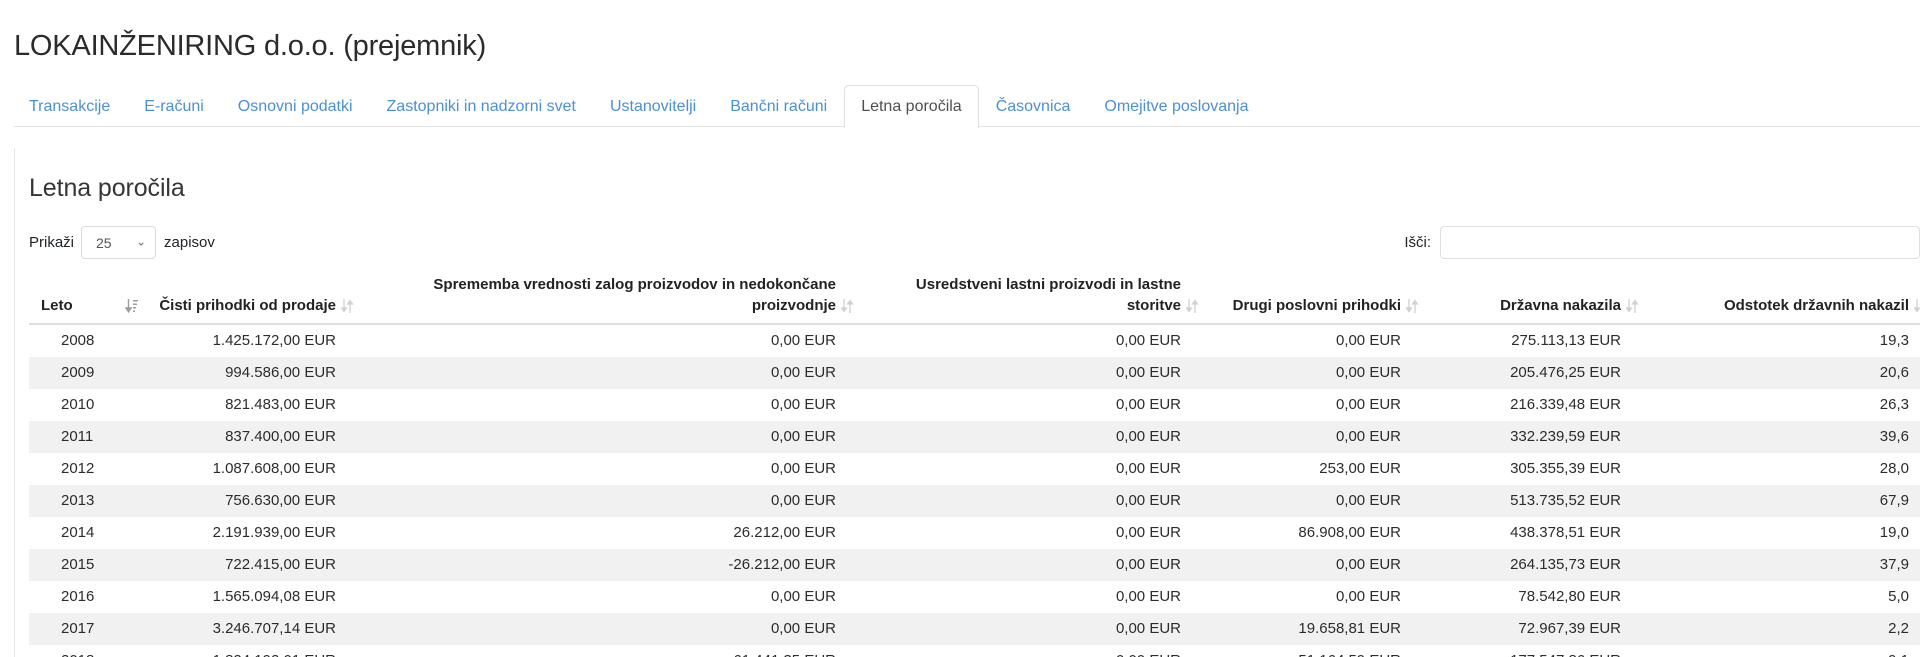  What do you see at coordinates (78, 373) in the screenshot?
I see `table-cell: 2009` at bounding box center [78, 373].